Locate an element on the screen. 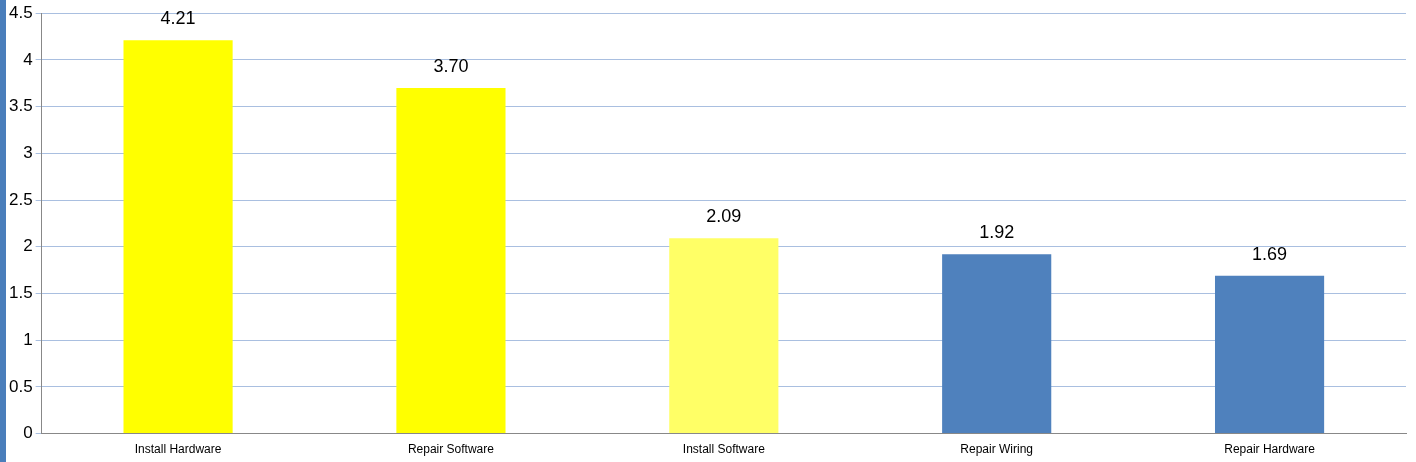 The height and width of the screenshot is (462, 1416). x-tick-label: Repair Wiring is located at coordinates (997, 449).